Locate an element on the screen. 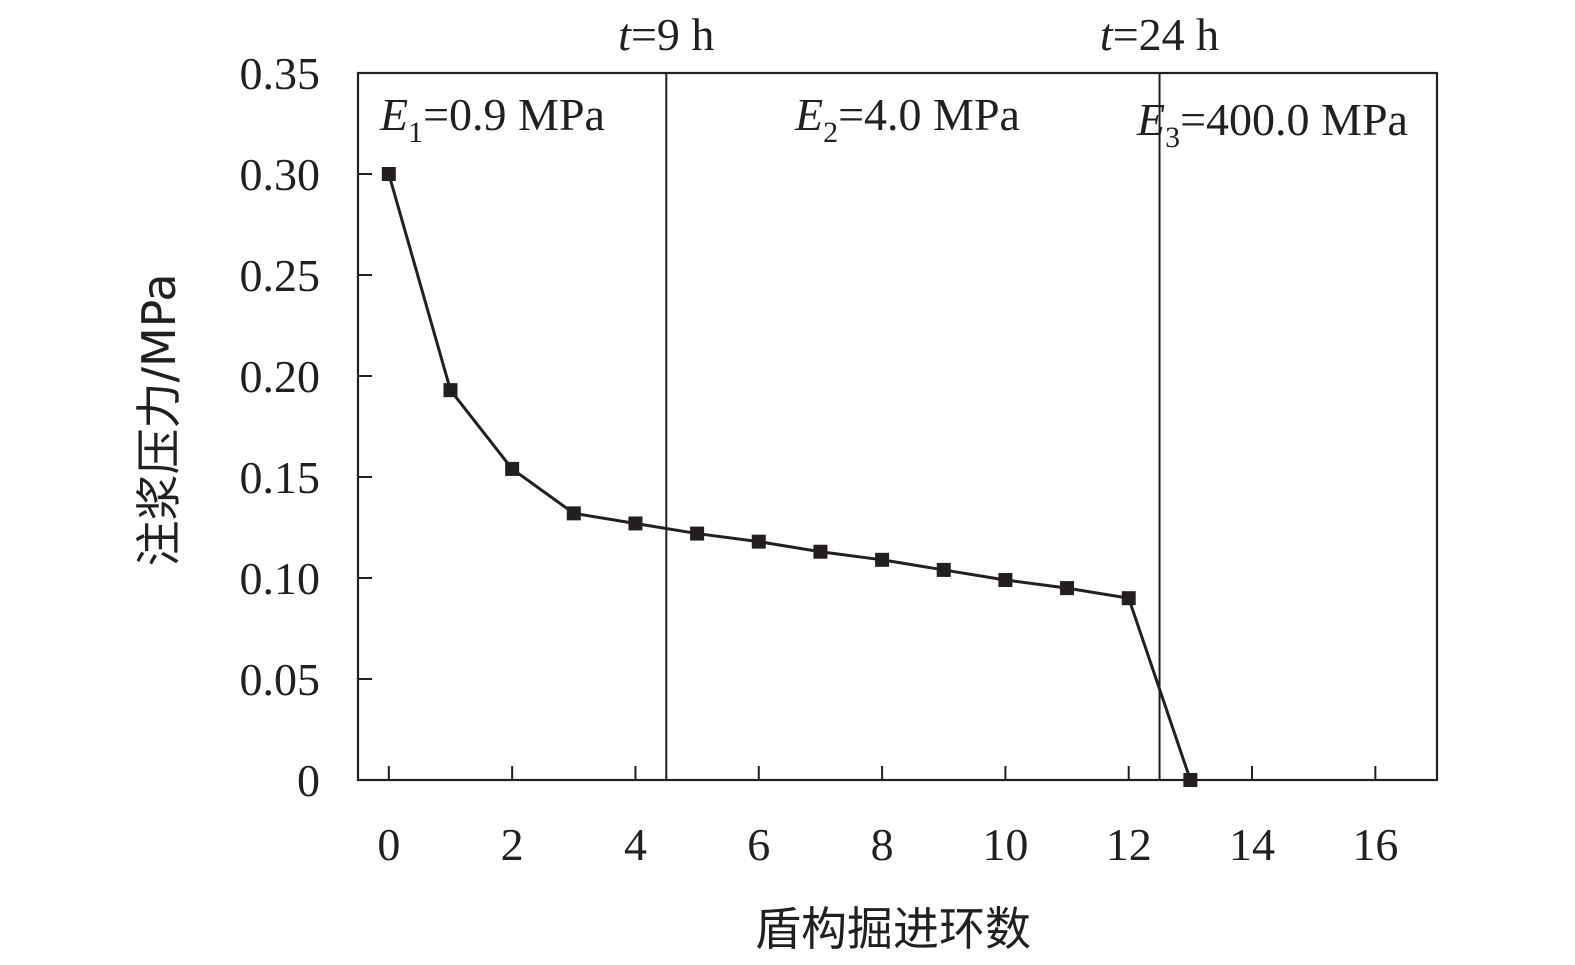  y-axis-ticks: 0 0.05 0.10 0.15 0.20 0.25 0.30 0.35 is located at coordinates (306, 427).